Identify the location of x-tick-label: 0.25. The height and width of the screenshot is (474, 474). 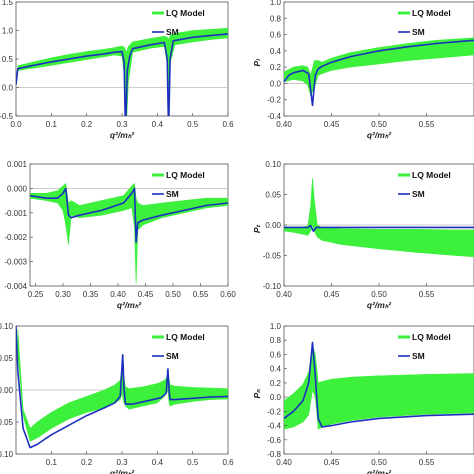
(36, 294).